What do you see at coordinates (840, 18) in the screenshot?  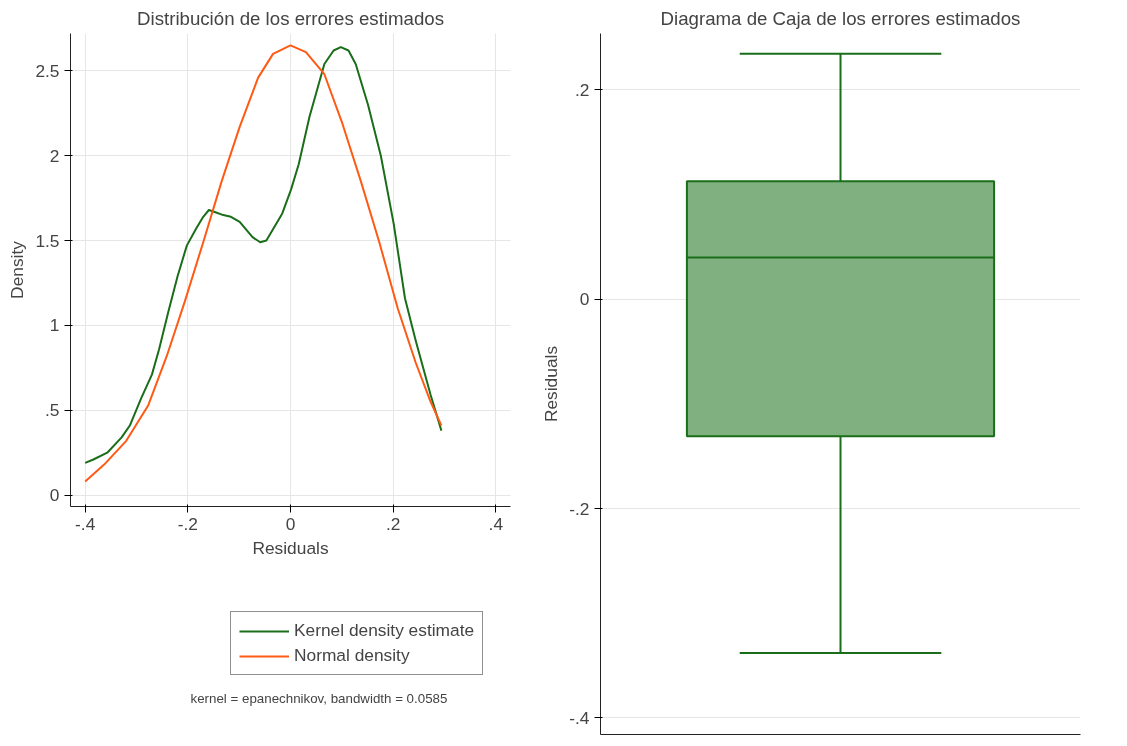 I see `chart-title: Diagrama de Caja de los errores estimados` at bounding box center [840, 18].